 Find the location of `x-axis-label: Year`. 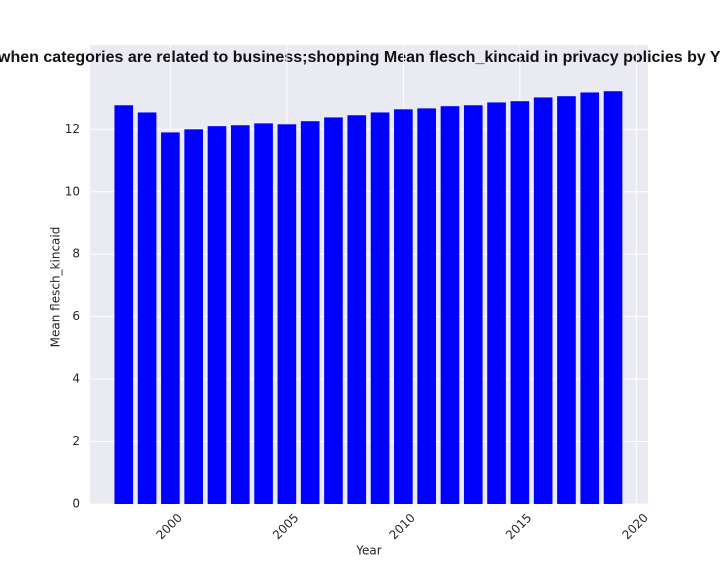

x-axis-label: Year is located at coordinates (368, 551).